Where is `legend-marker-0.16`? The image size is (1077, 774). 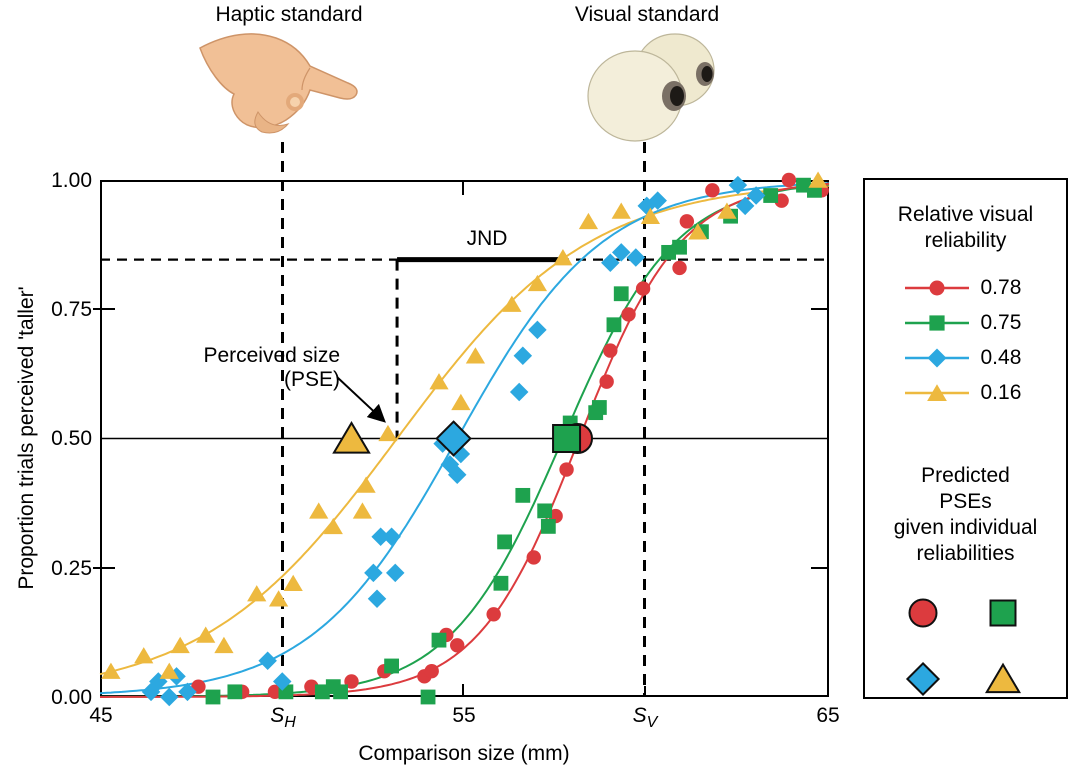
legend-marker-0.16 is located at coordinates (936, 392).